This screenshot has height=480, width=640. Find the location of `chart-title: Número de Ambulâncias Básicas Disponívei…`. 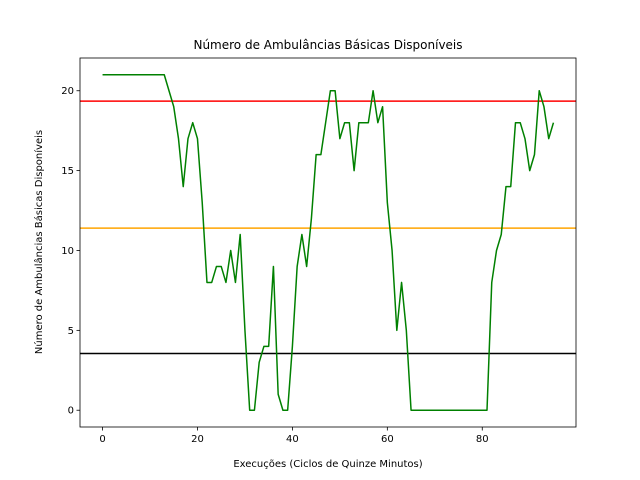

chart-title: Número de Ambulâncias Básicas Disponívei… is located at coordinates (327, 45).